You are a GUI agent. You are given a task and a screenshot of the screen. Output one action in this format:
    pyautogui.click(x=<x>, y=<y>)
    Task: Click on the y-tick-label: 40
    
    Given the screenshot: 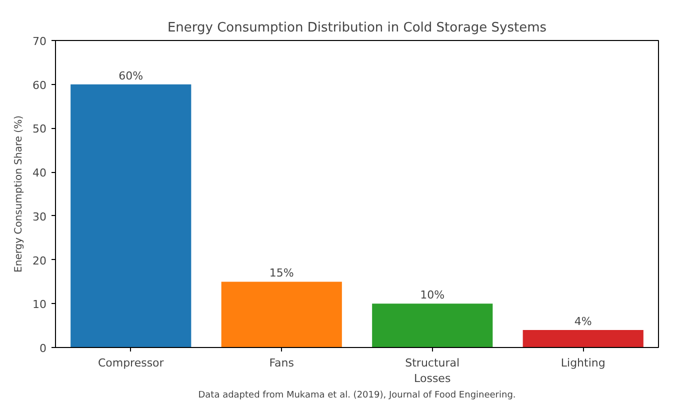 What is the action you would take?
    pyautogui.click(x=39, y=173)
    